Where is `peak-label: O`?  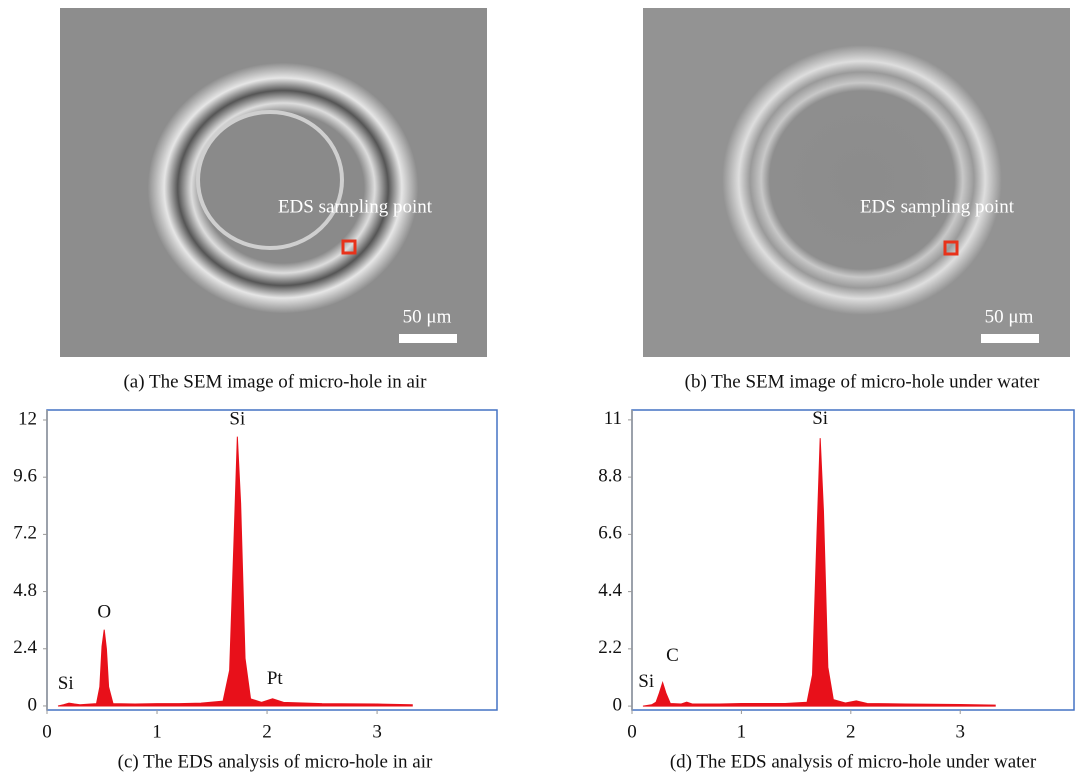 peak-label: O is located at coordinates (104, 611).